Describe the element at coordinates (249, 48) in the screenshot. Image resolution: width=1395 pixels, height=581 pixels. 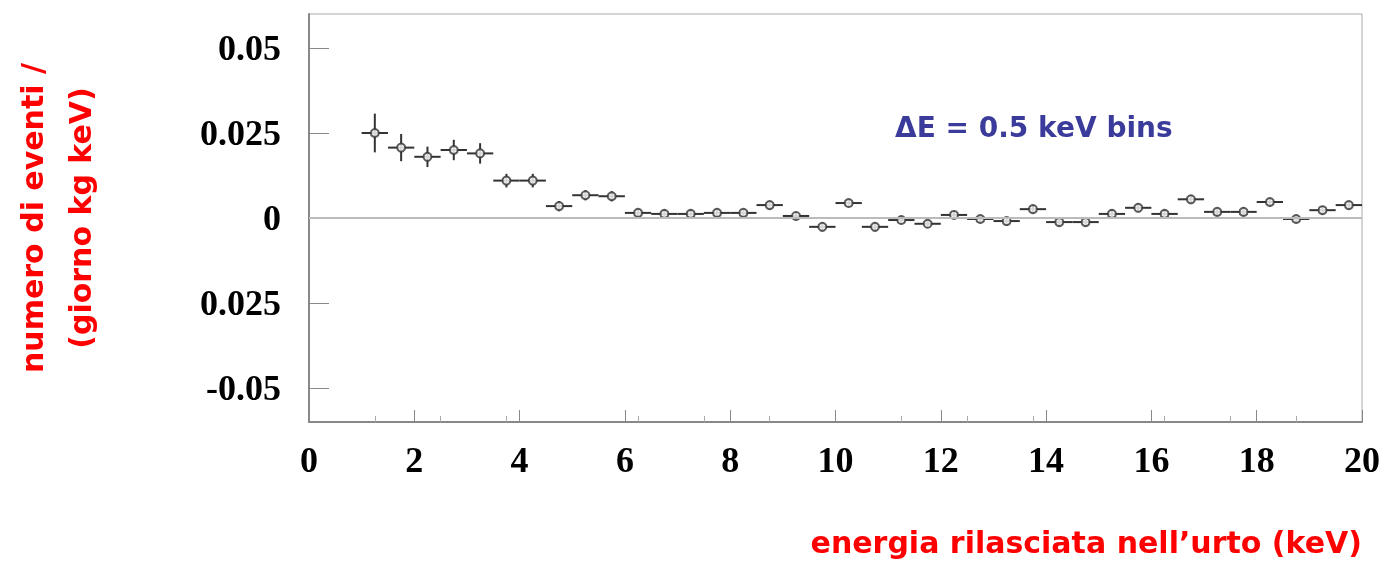
I see `y-tick-label: 0.05` at that location.